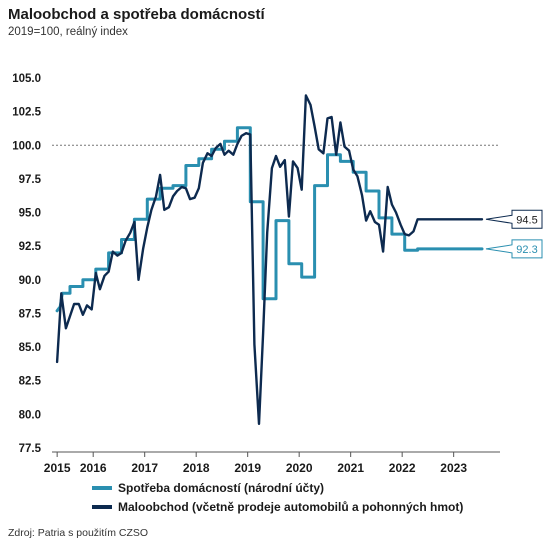  I want to click on x-tick-label: 2021, so click(350, 468).